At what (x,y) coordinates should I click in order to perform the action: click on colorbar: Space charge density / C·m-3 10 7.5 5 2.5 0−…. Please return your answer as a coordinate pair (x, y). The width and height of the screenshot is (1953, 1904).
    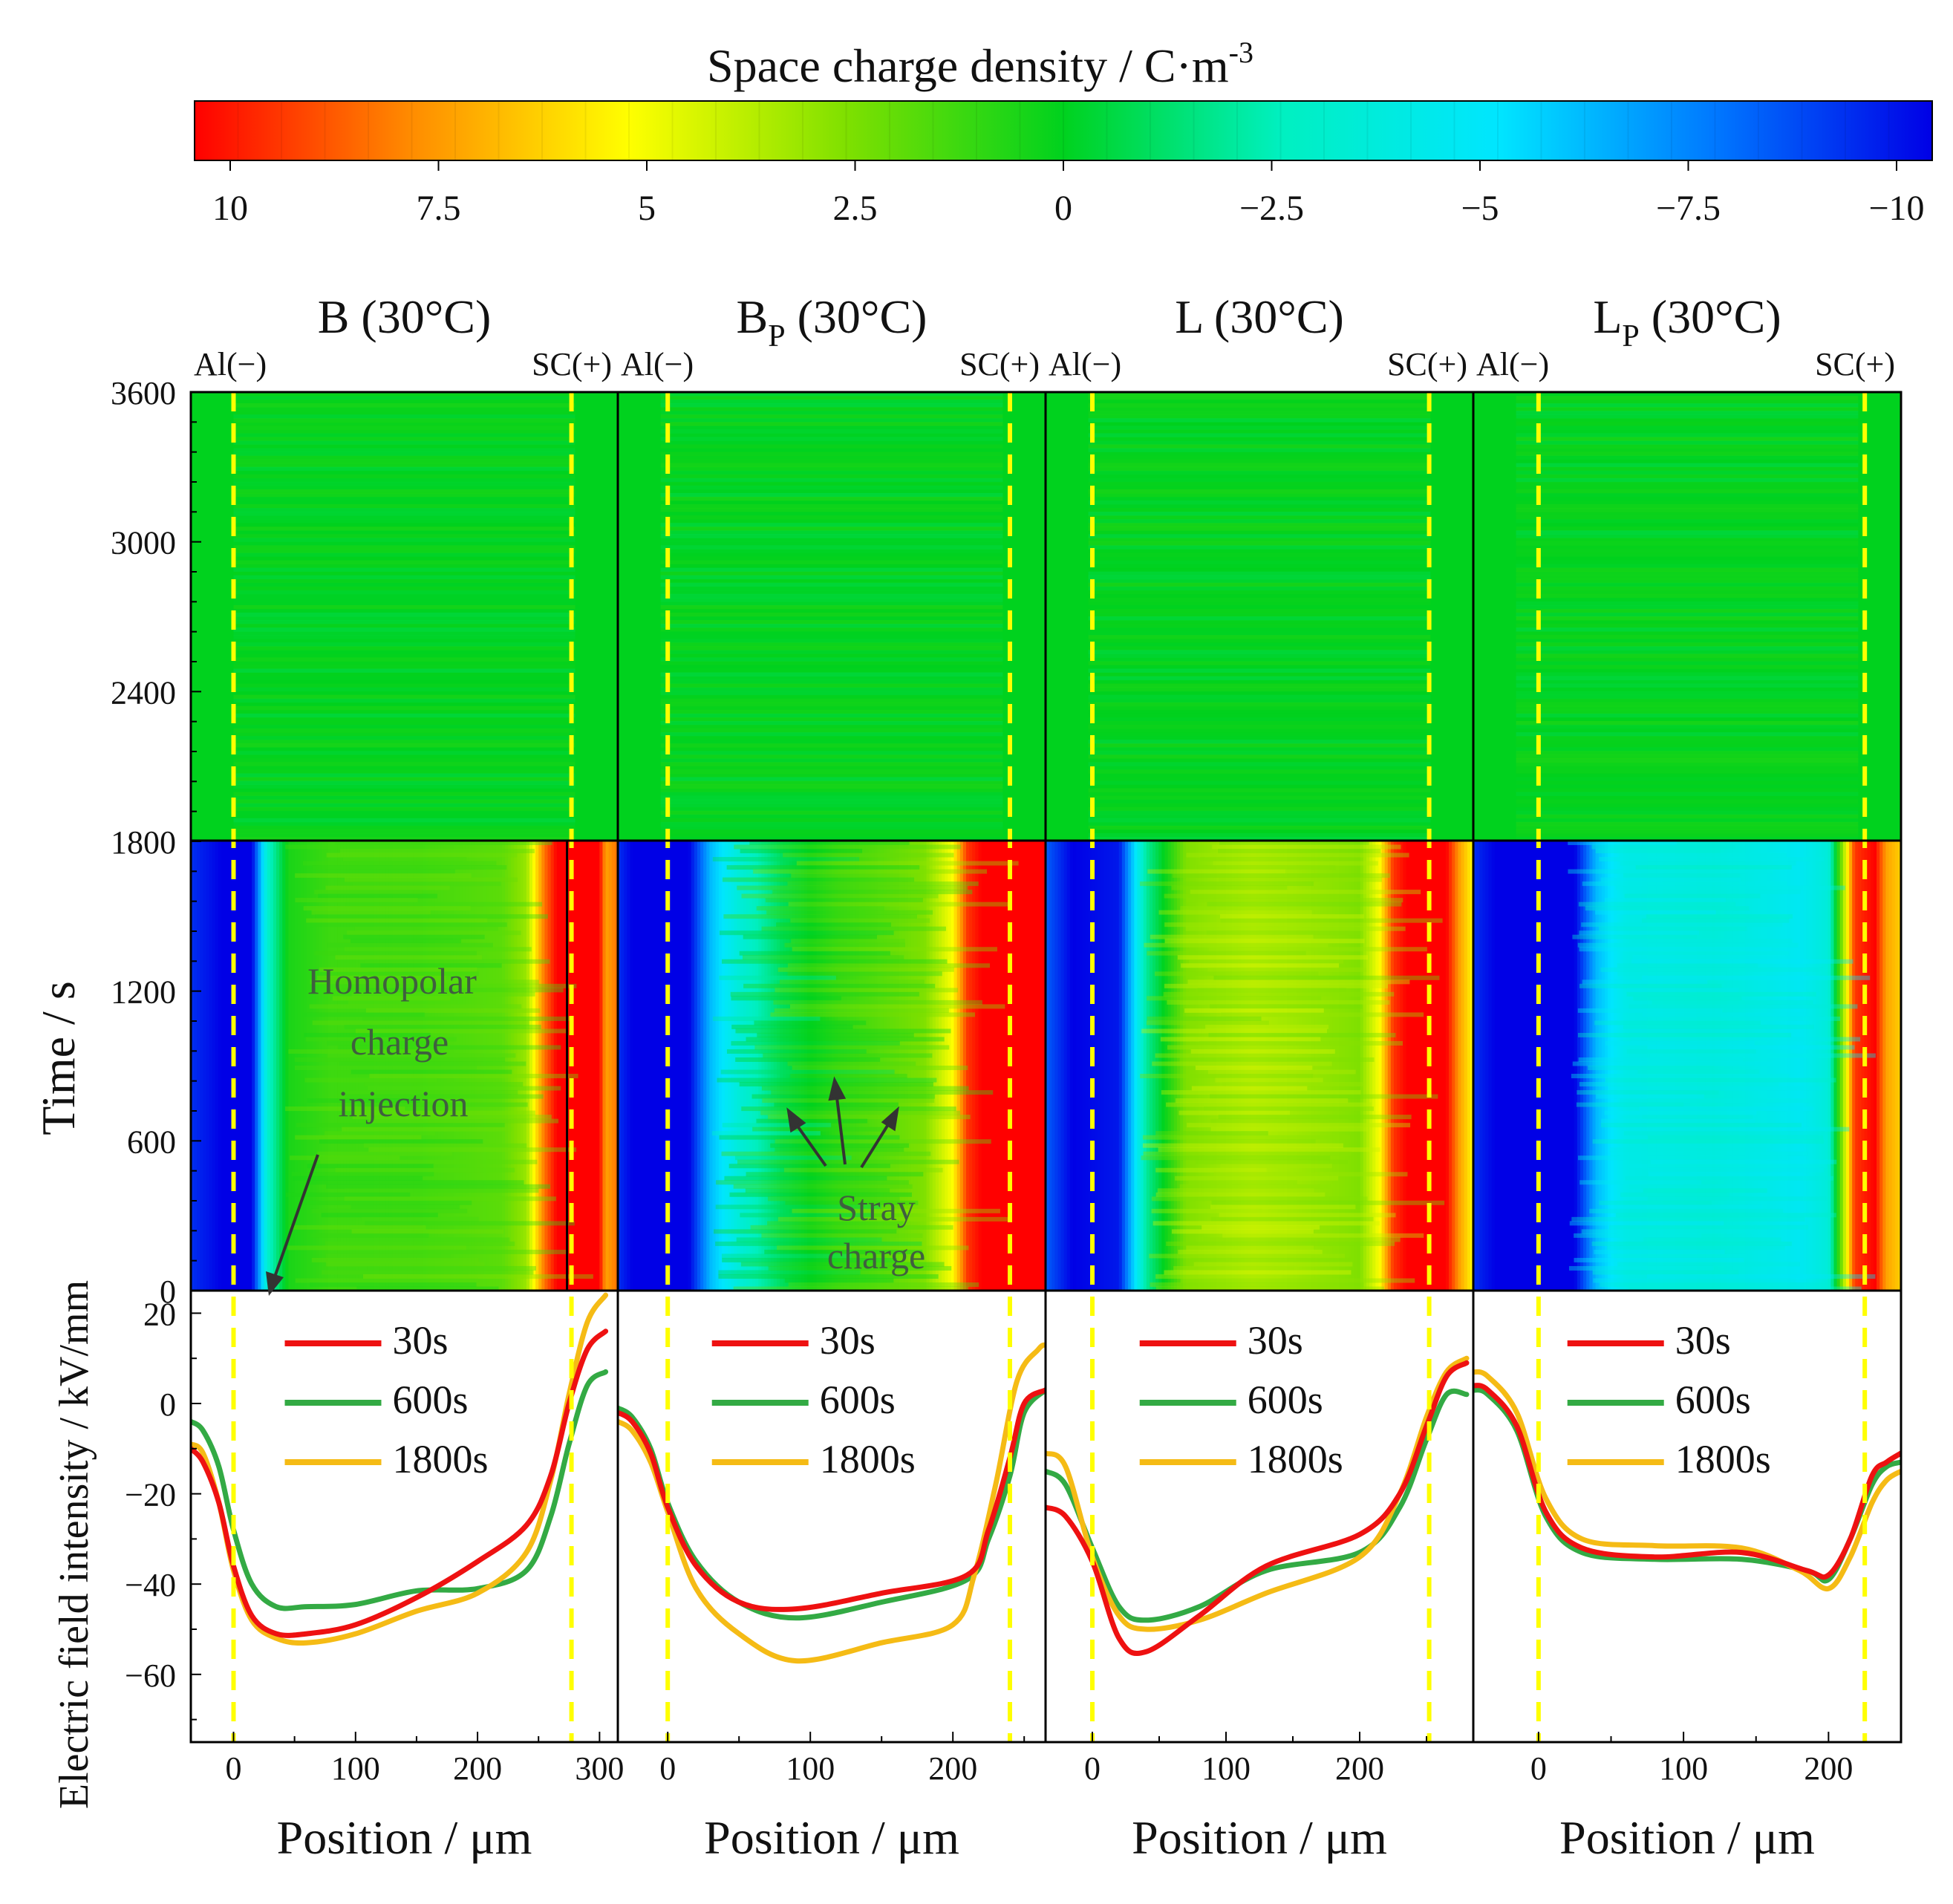
    Looking at the image, I should click on (1063, 132).